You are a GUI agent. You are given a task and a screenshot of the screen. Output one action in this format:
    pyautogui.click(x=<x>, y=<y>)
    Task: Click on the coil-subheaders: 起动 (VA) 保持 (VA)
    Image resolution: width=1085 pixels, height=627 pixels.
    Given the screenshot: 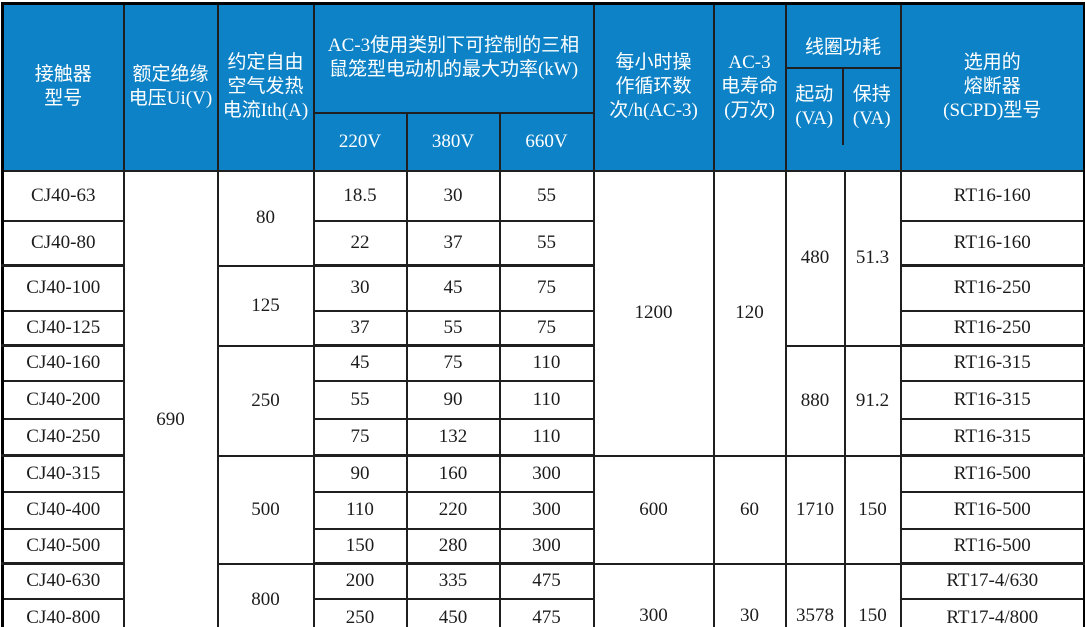 What is the action you would take?
    pyautogui.click(x=843, y=107)
    